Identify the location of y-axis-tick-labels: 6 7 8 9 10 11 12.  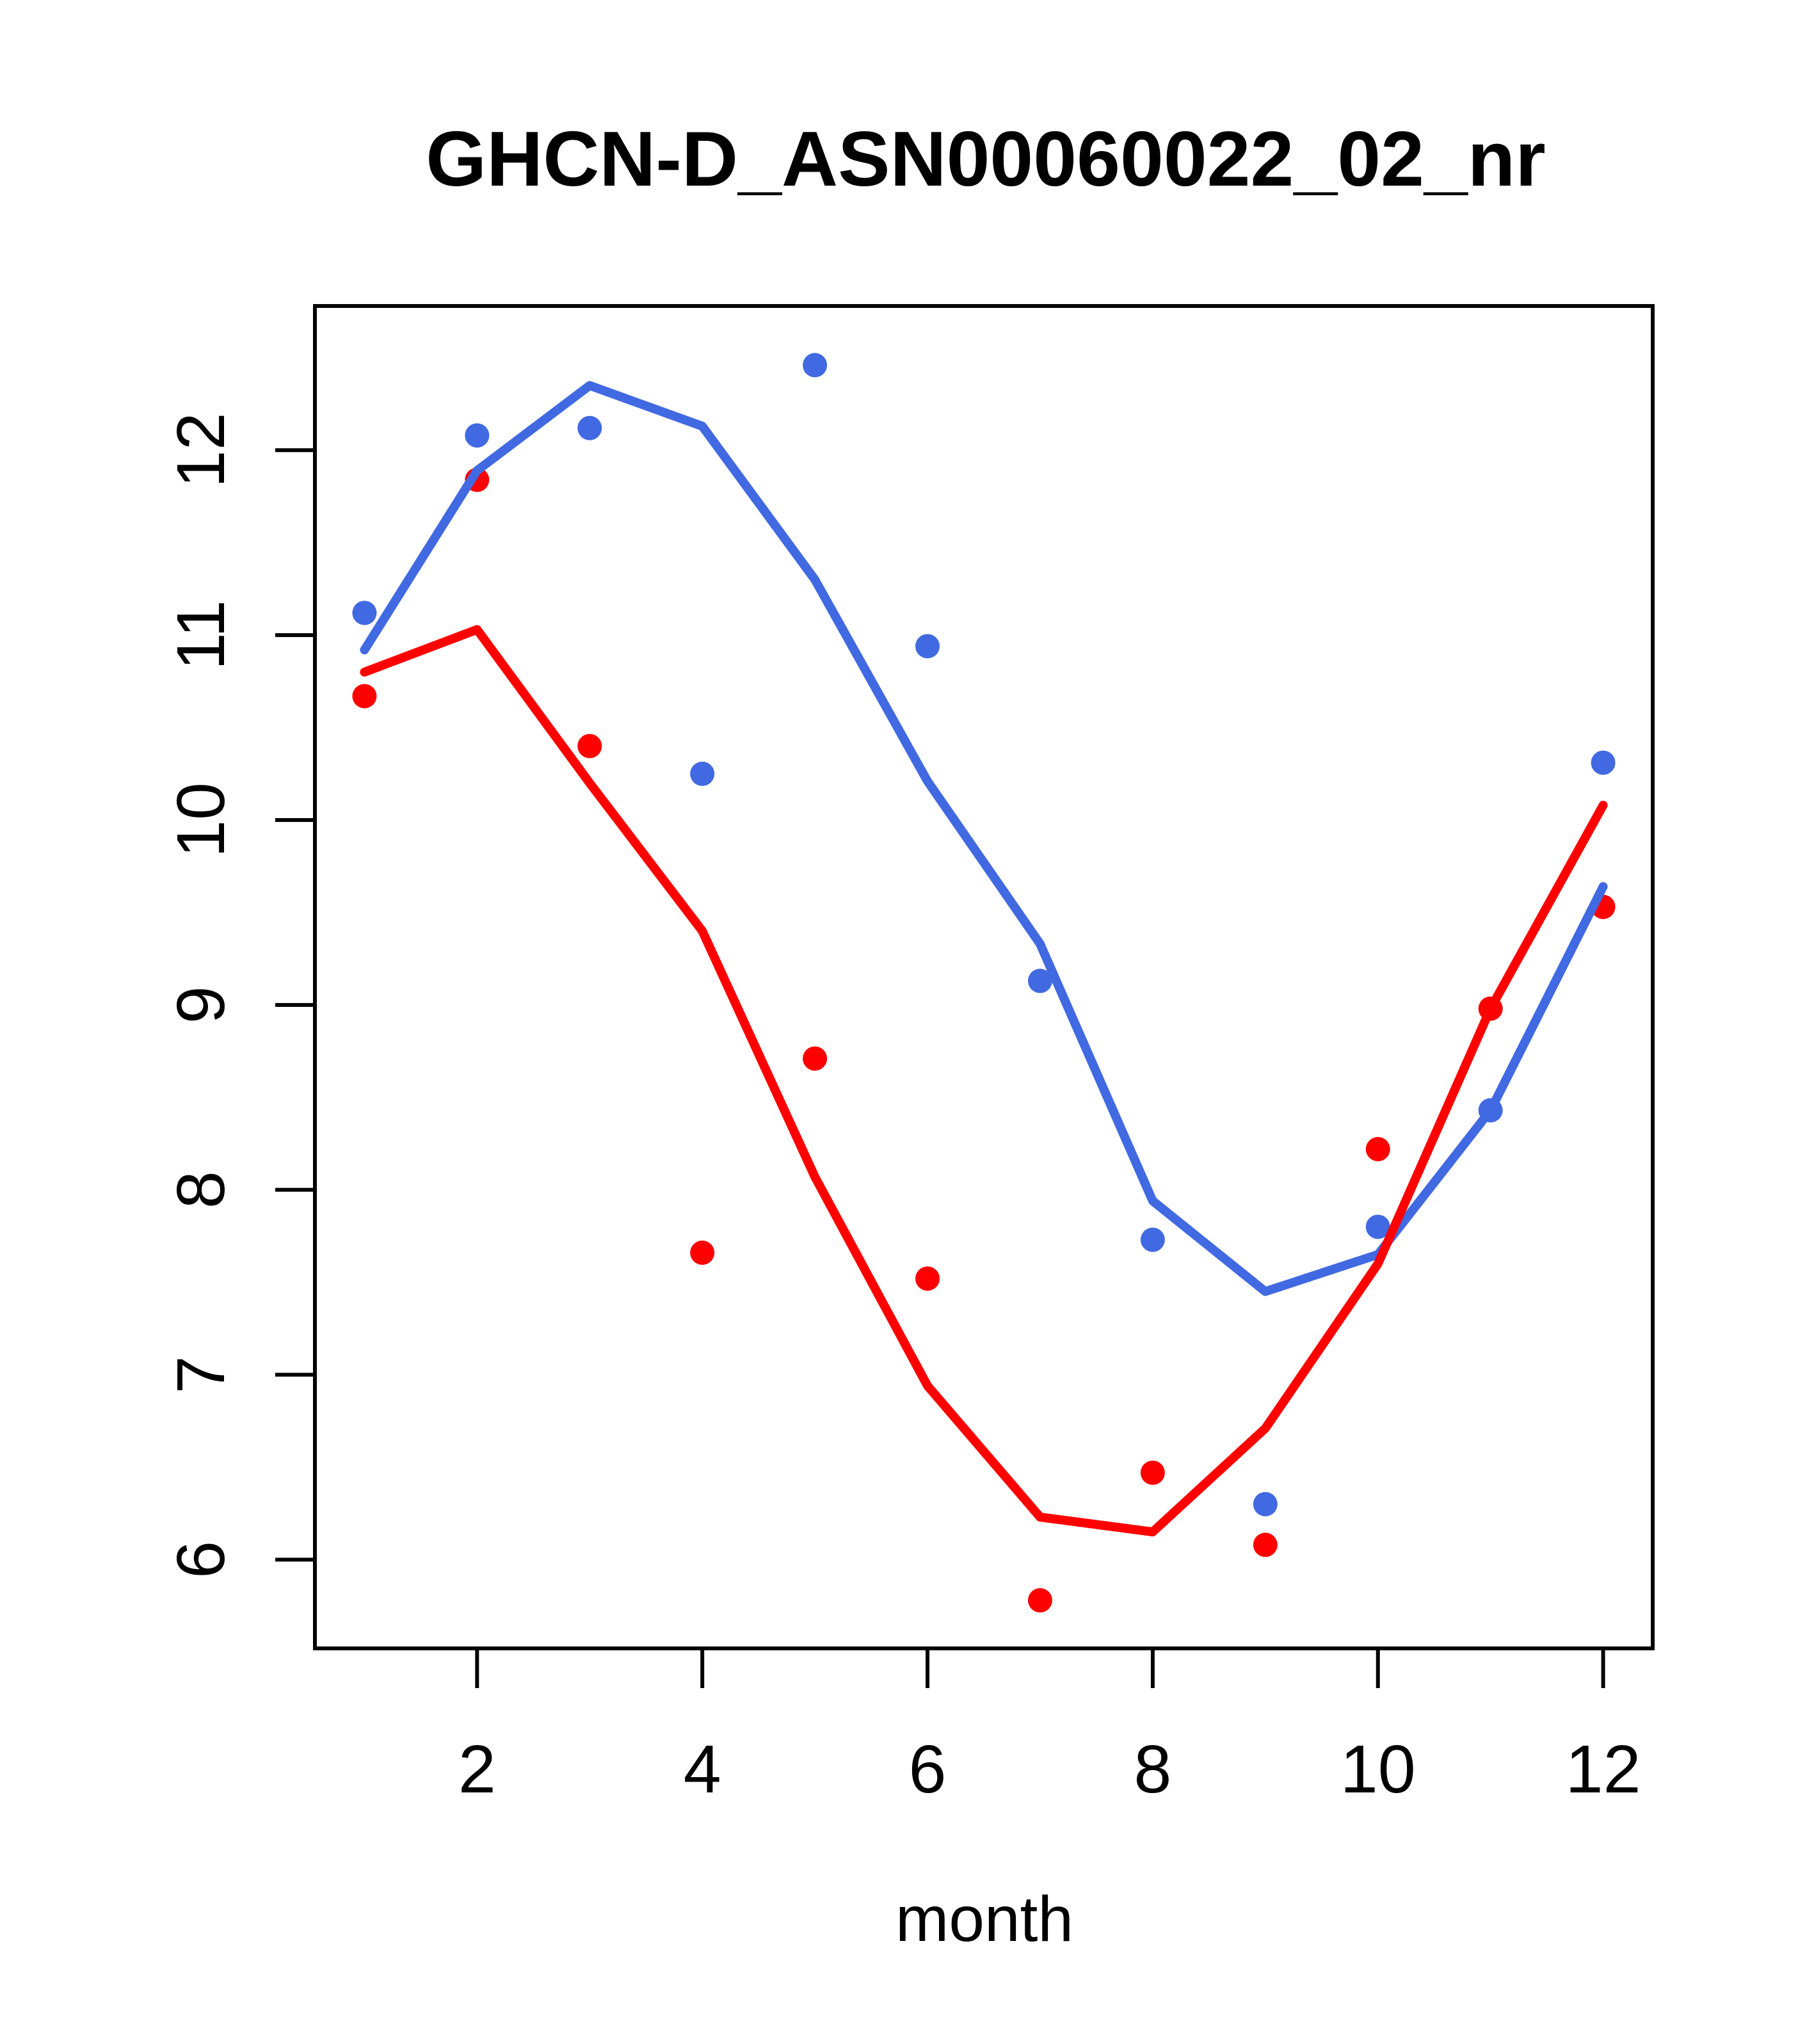
(201, 995).